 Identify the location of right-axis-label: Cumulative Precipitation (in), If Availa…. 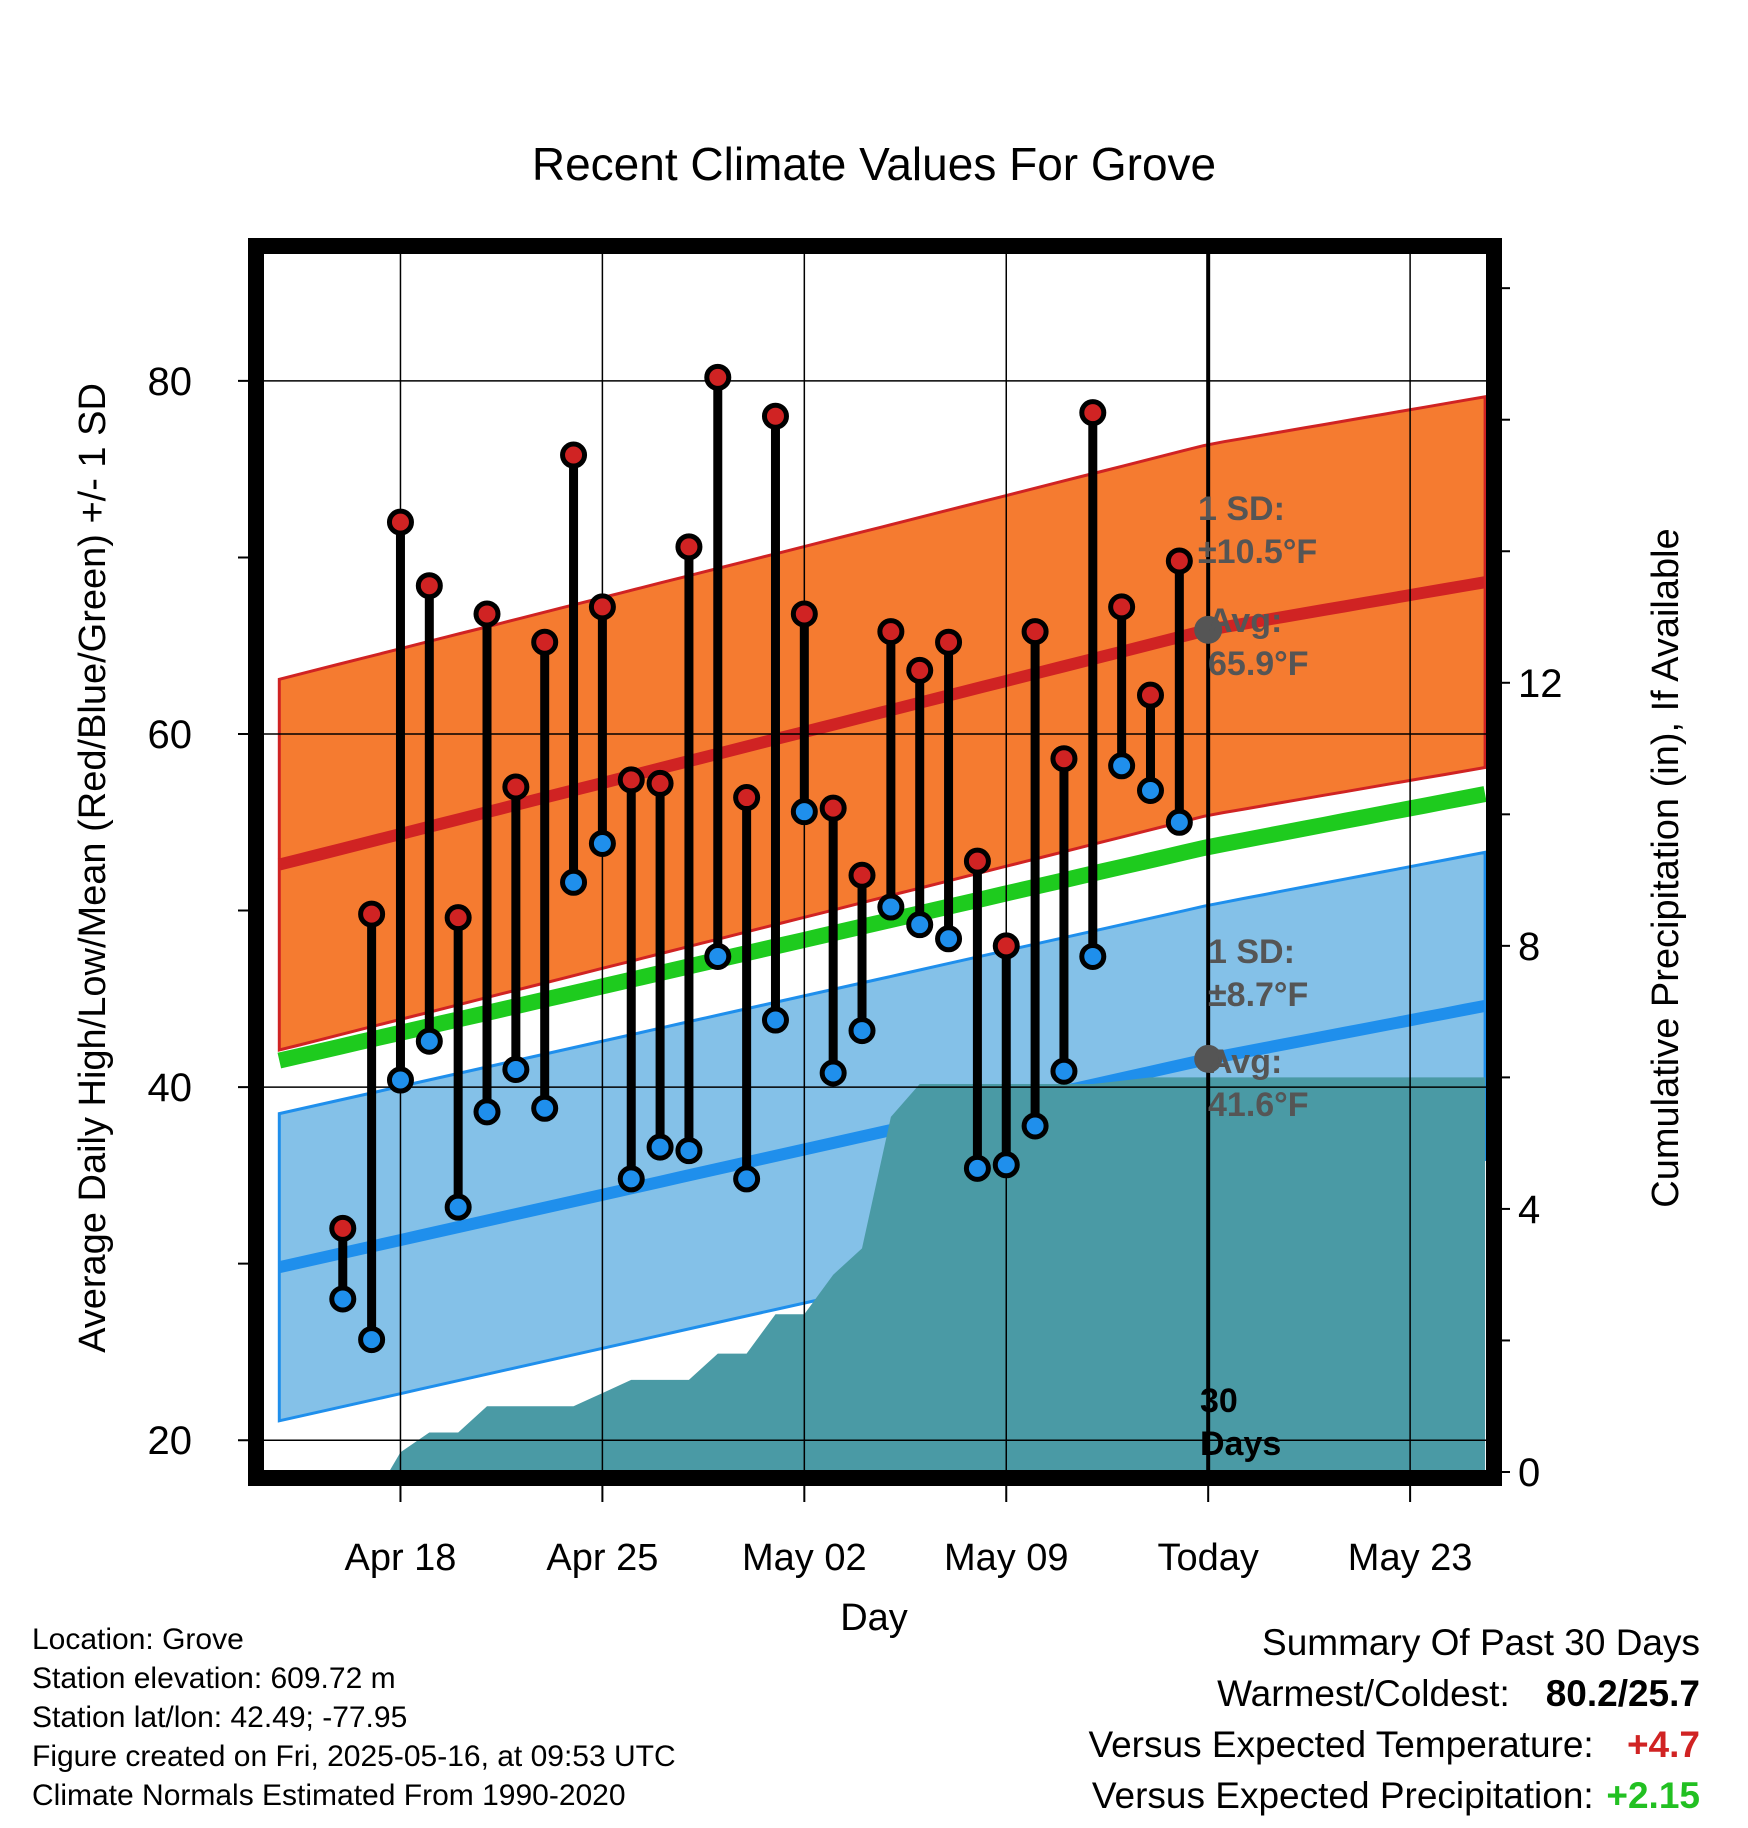
(1666, 867).